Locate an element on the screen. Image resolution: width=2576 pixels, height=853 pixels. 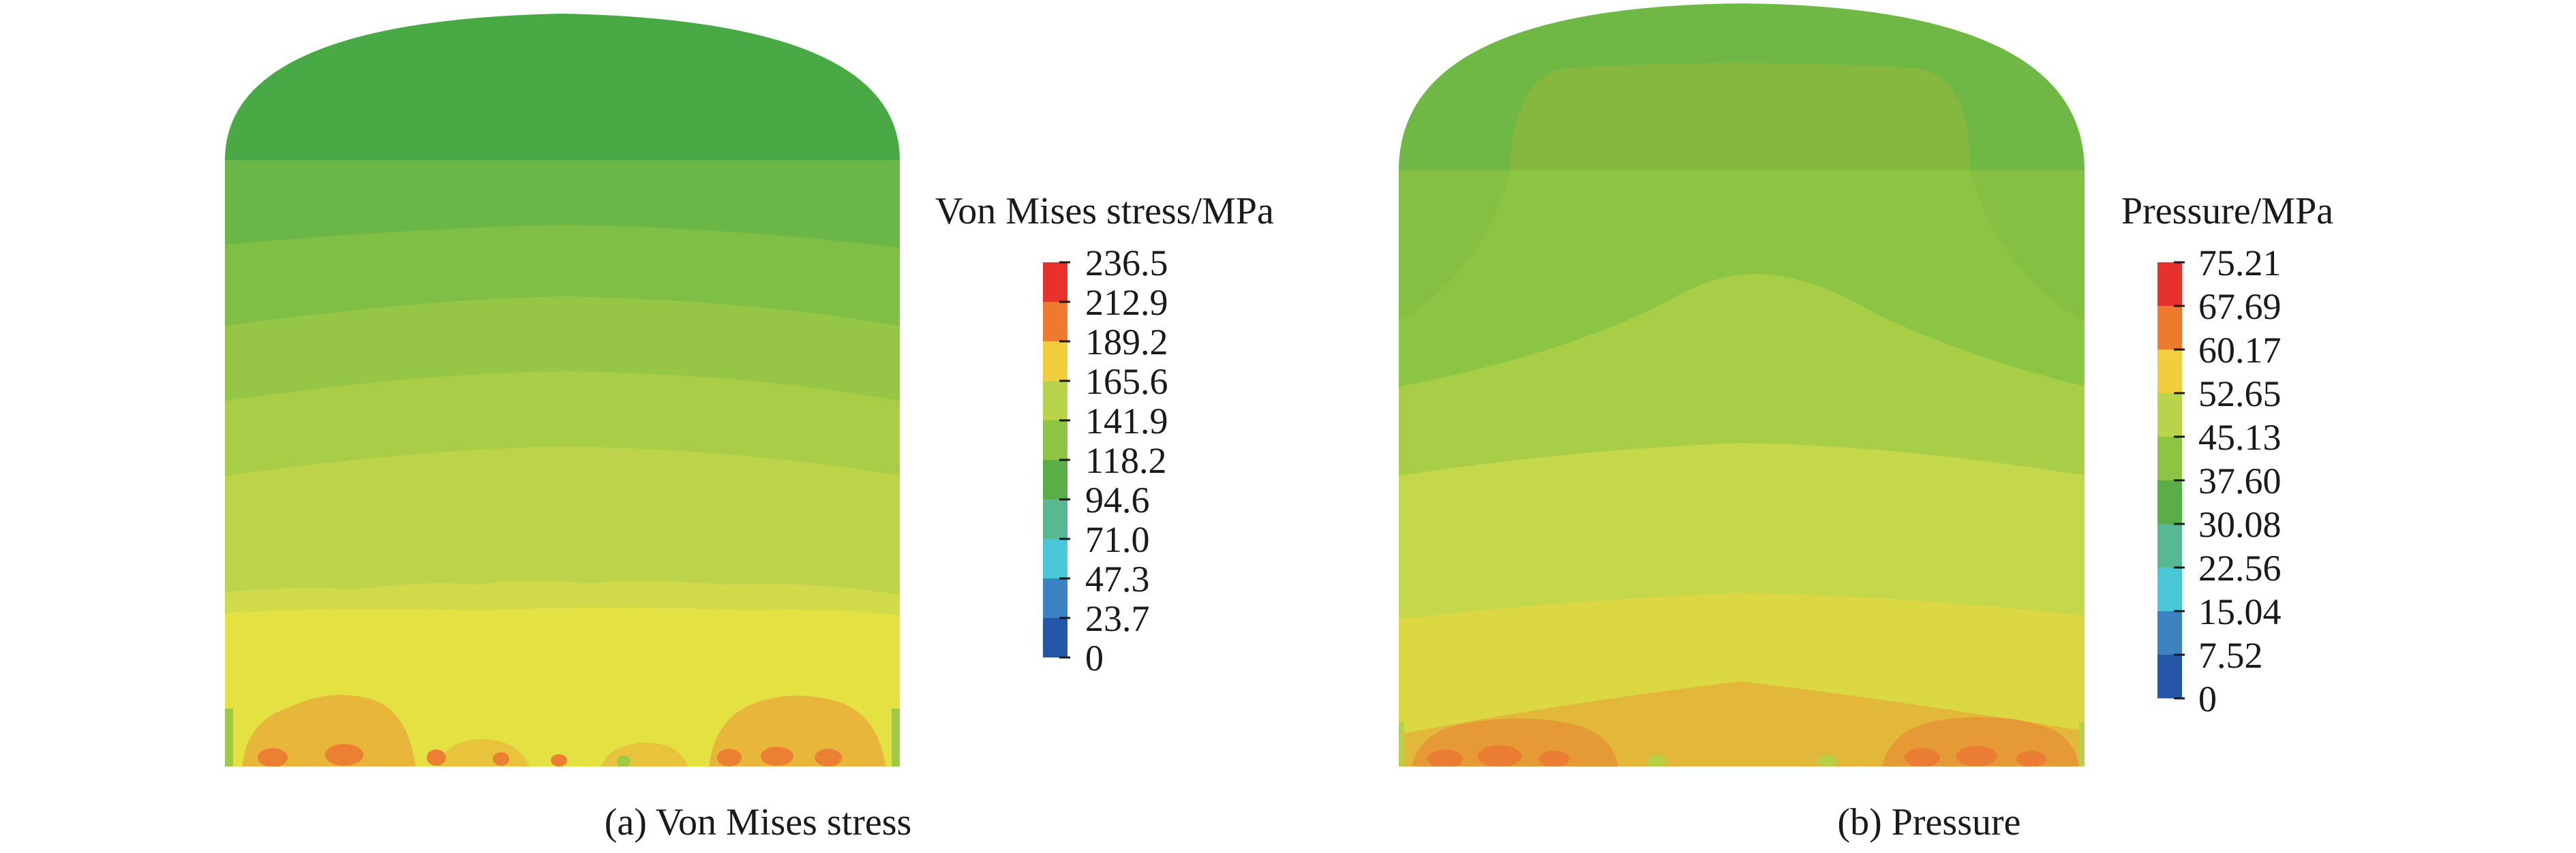
legend-stress-label: 165.6 is located at coordinates (1126, 382).